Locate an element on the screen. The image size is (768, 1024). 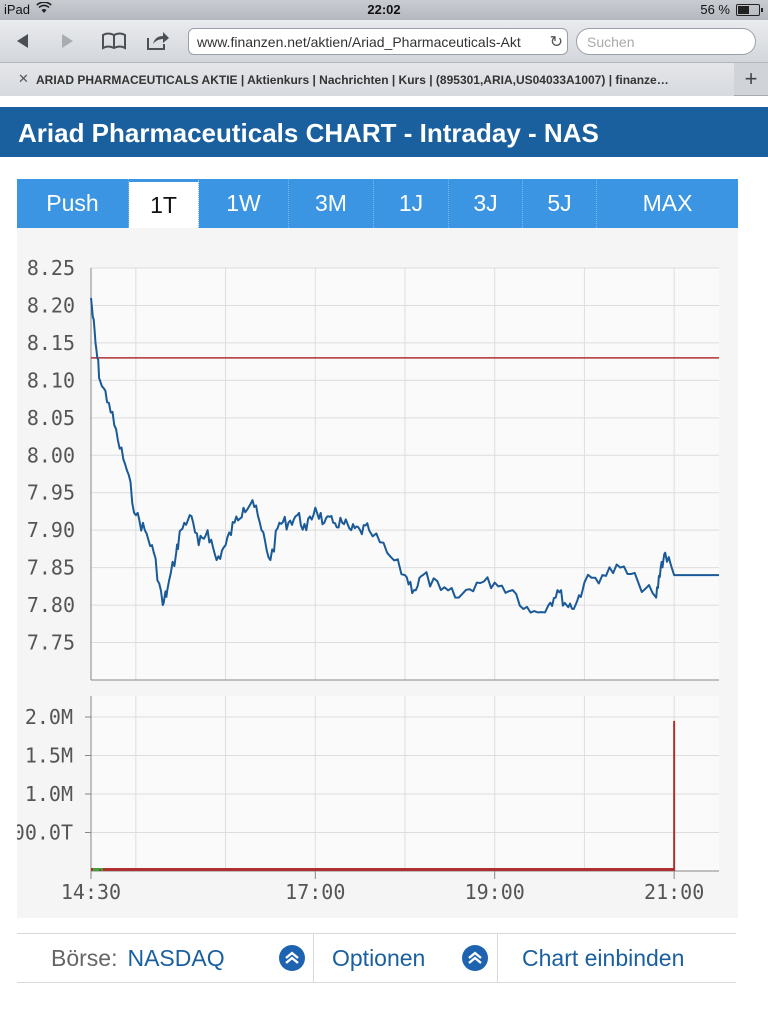
exchange-selector: Börse: NASDAQ is located at coordinates (165, 958).